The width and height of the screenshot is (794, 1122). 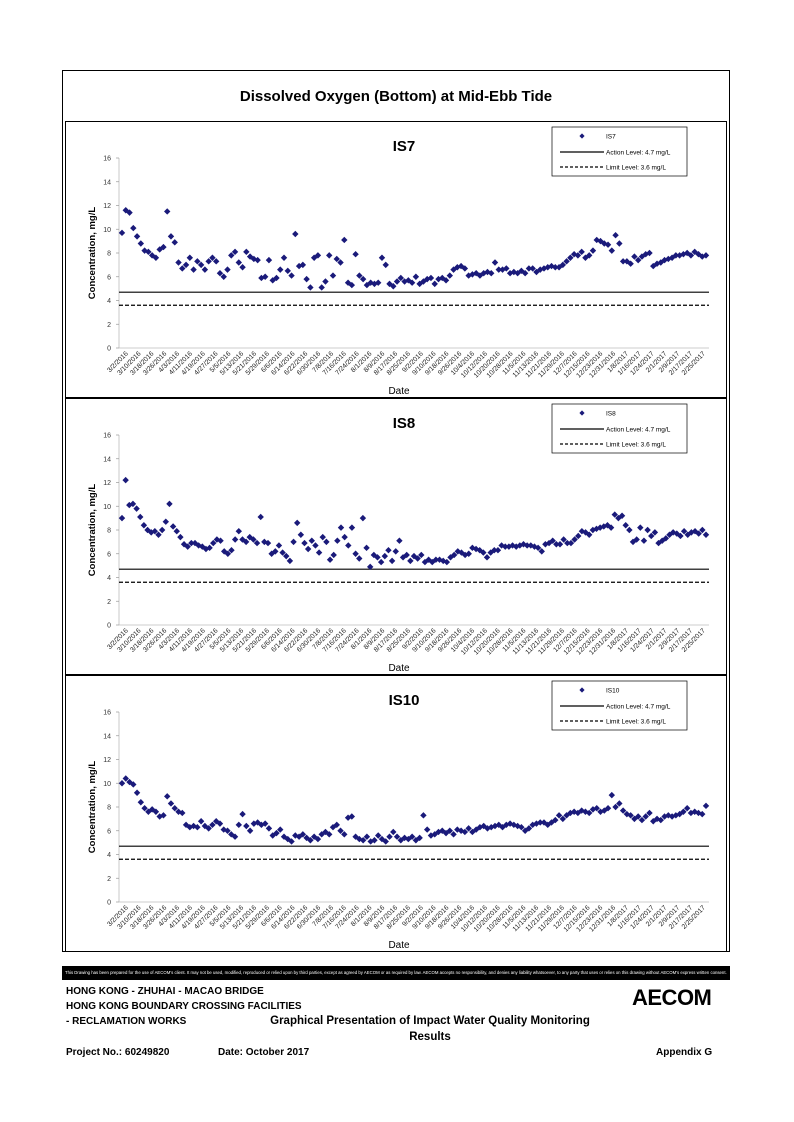 What do you see at coordinates (109, 349) in the screenshot?
I see `y-tick-label: 0` at bounding box center [109, 349].